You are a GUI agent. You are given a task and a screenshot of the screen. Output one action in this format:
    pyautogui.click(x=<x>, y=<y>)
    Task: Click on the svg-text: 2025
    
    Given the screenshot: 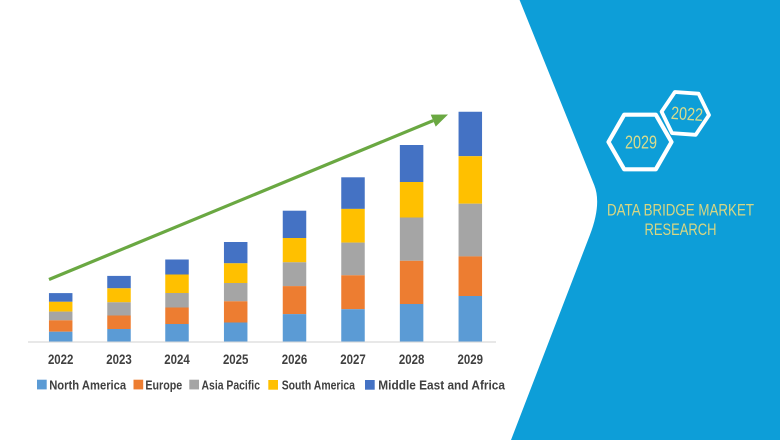 What is the action you would take?
    pyautogui.click(x=236, y=359)
    